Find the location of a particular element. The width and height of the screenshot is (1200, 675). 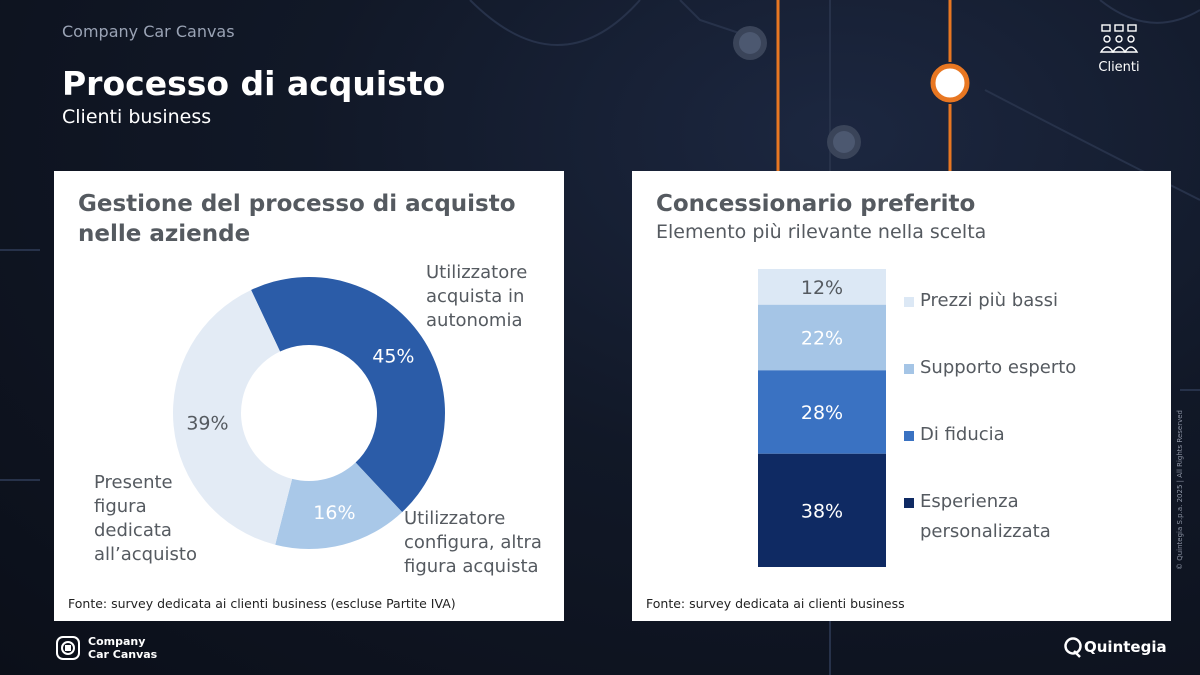

quintegia-logo: Quintegia is located at coordinates (1115, 647).